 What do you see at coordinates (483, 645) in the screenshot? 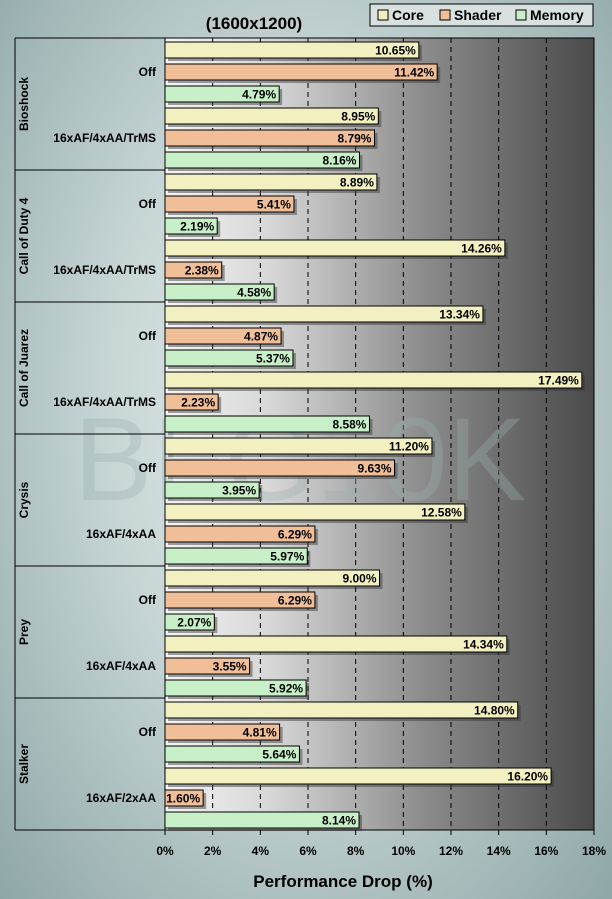
I see `data-label: 14.34%` at bounding box center [483, 645].